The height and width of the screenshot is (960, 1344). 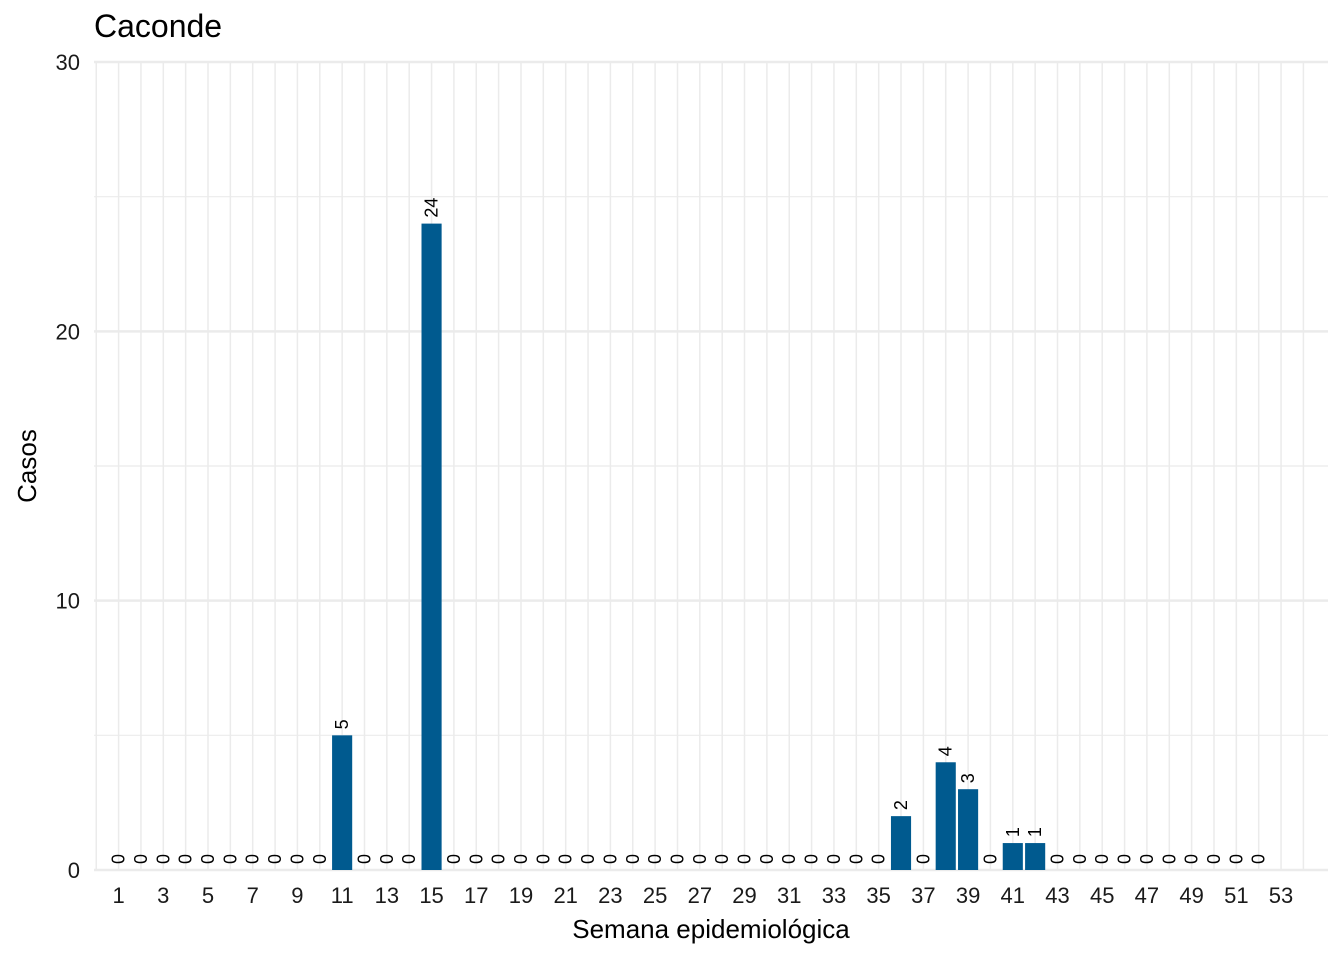 I want to click on x-tick-label: 35, so click(x=878, y=895).